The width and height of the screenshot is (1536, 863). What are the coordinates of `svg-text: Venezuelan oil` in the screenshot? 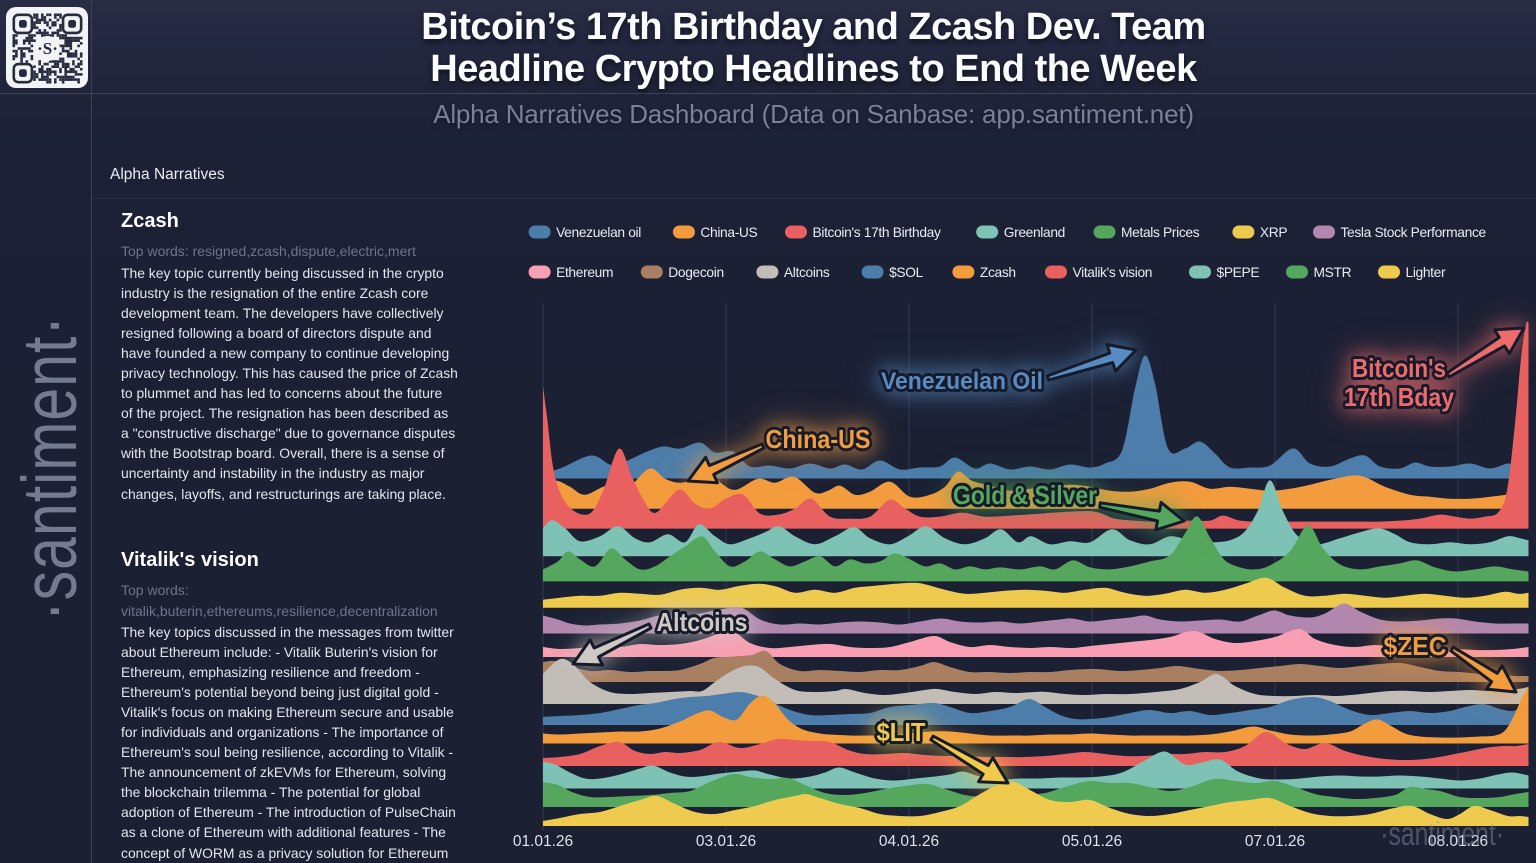 It's located at (598, 232).